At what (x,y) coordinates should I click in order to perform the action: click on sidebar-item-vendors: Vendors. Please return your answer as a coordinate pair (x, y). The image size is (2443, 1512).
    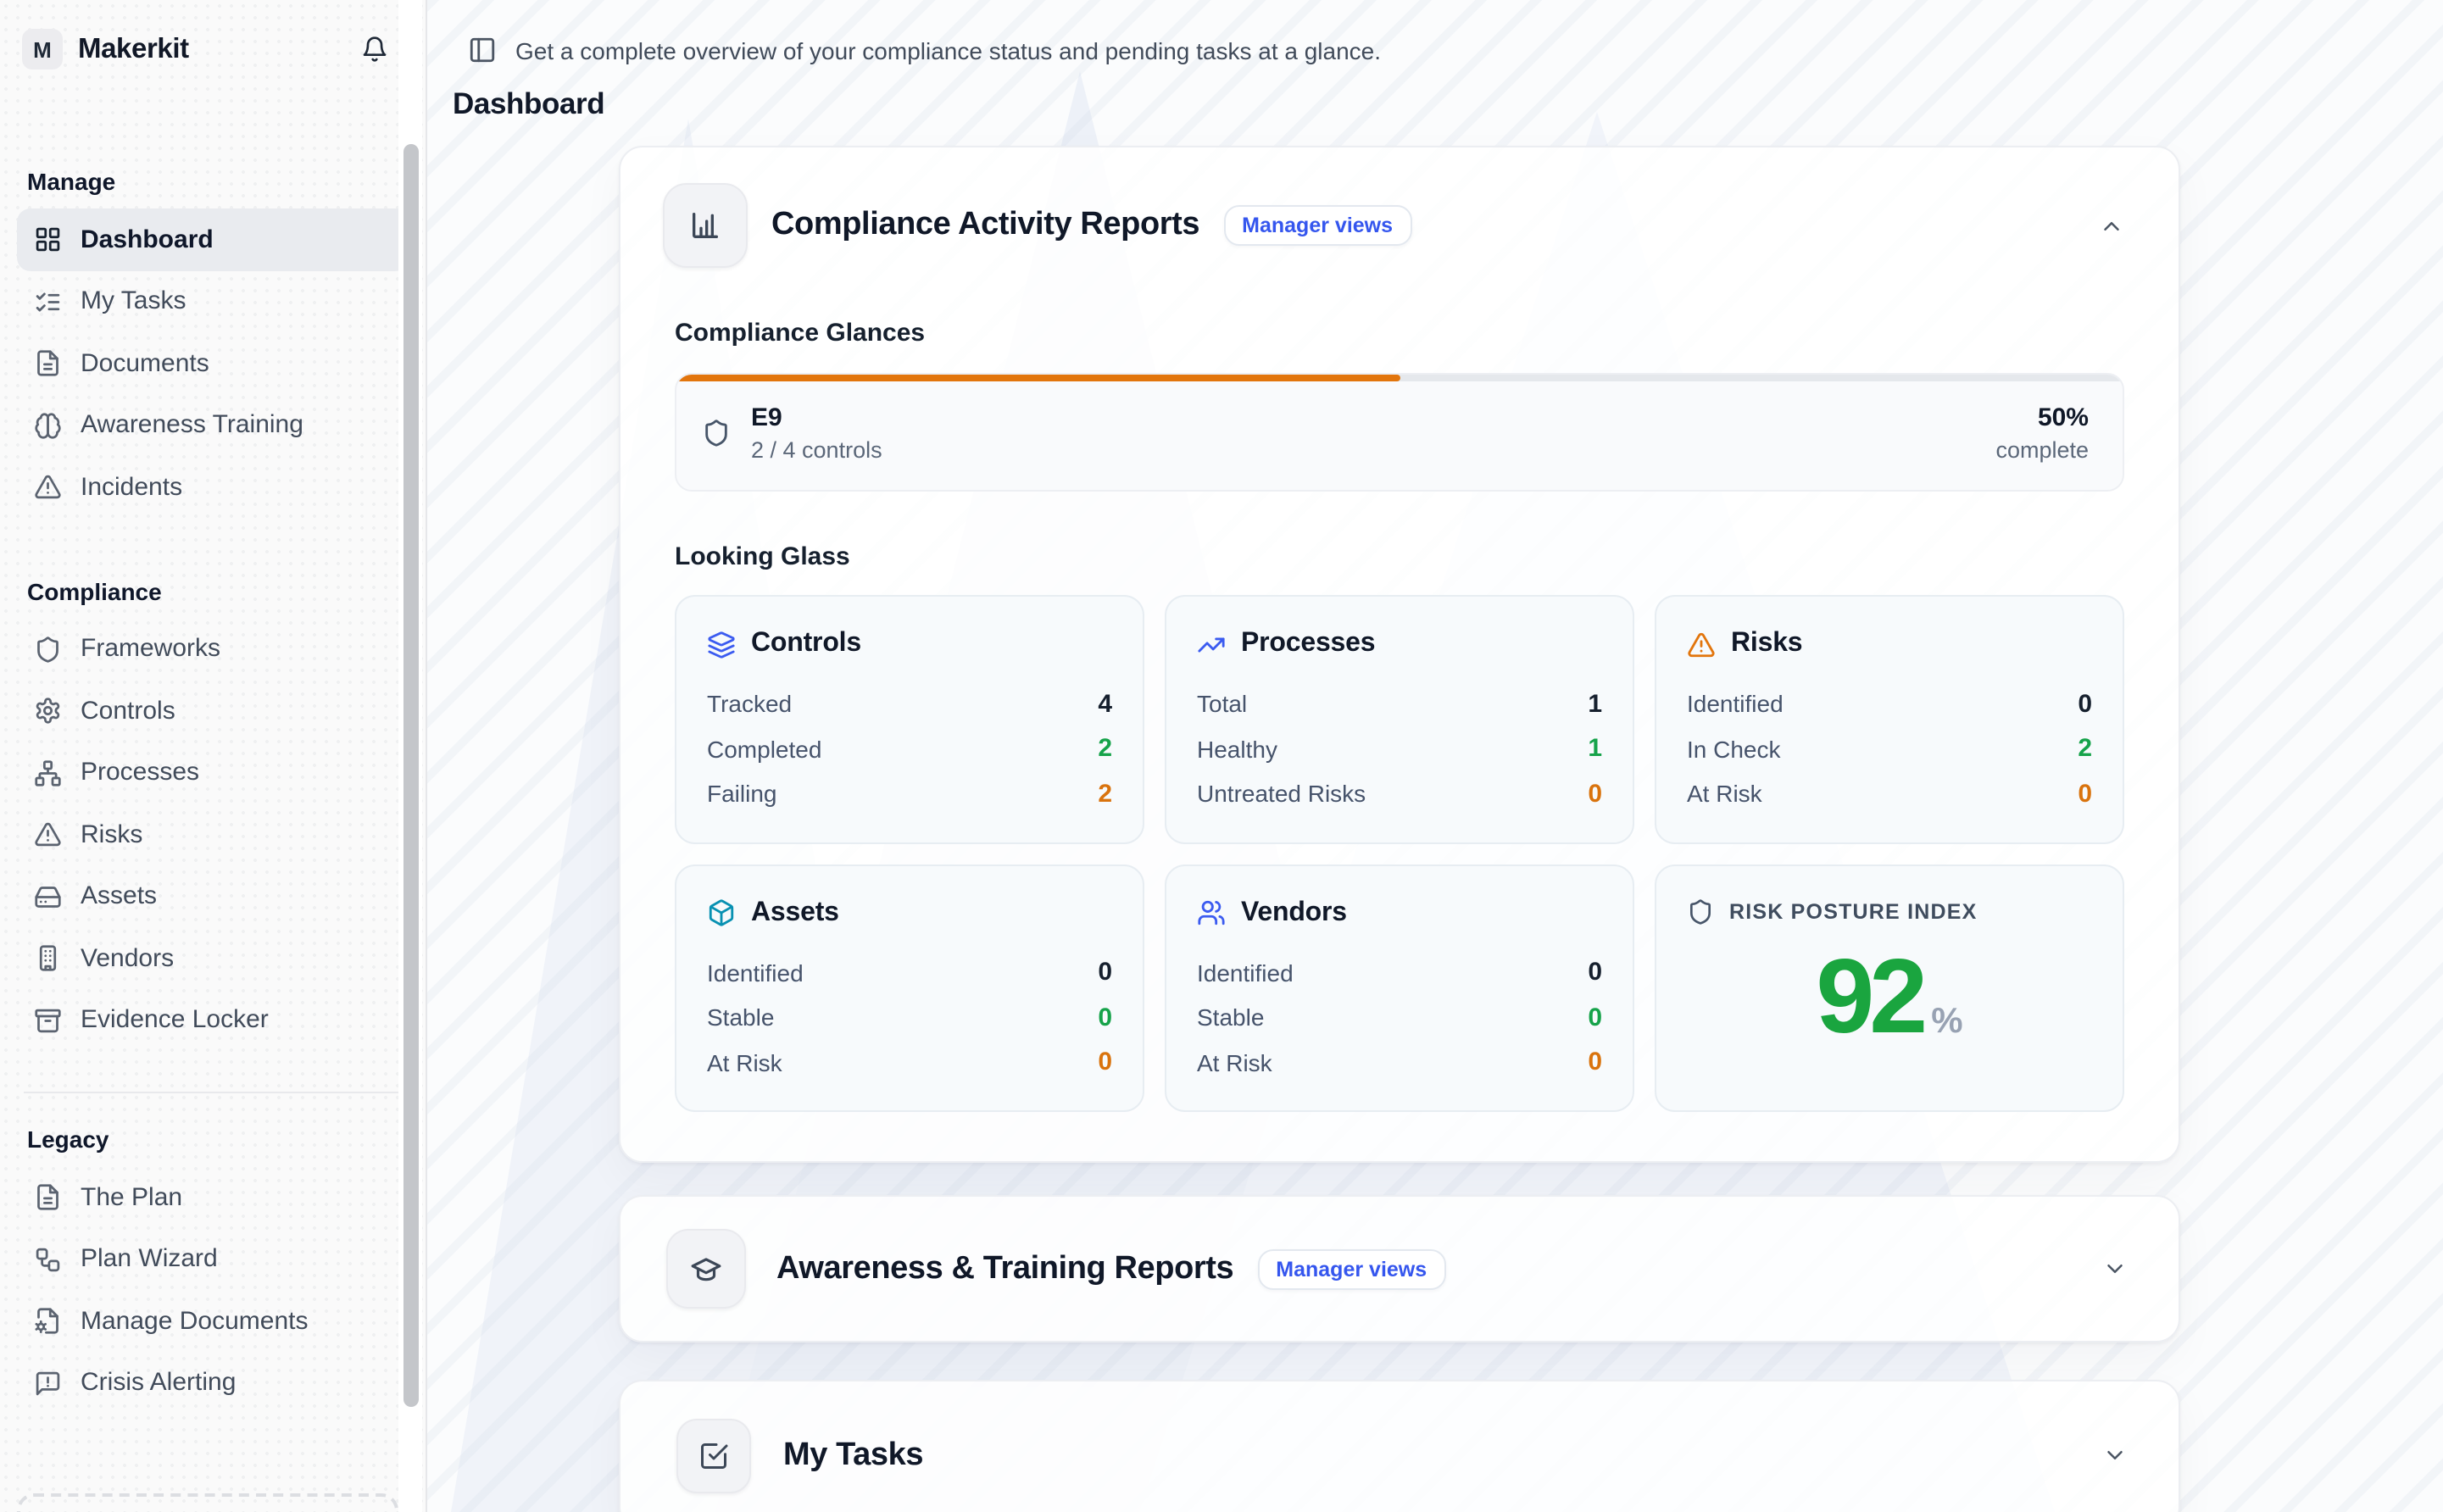
    Looking at the image, I should click on (213, 958).